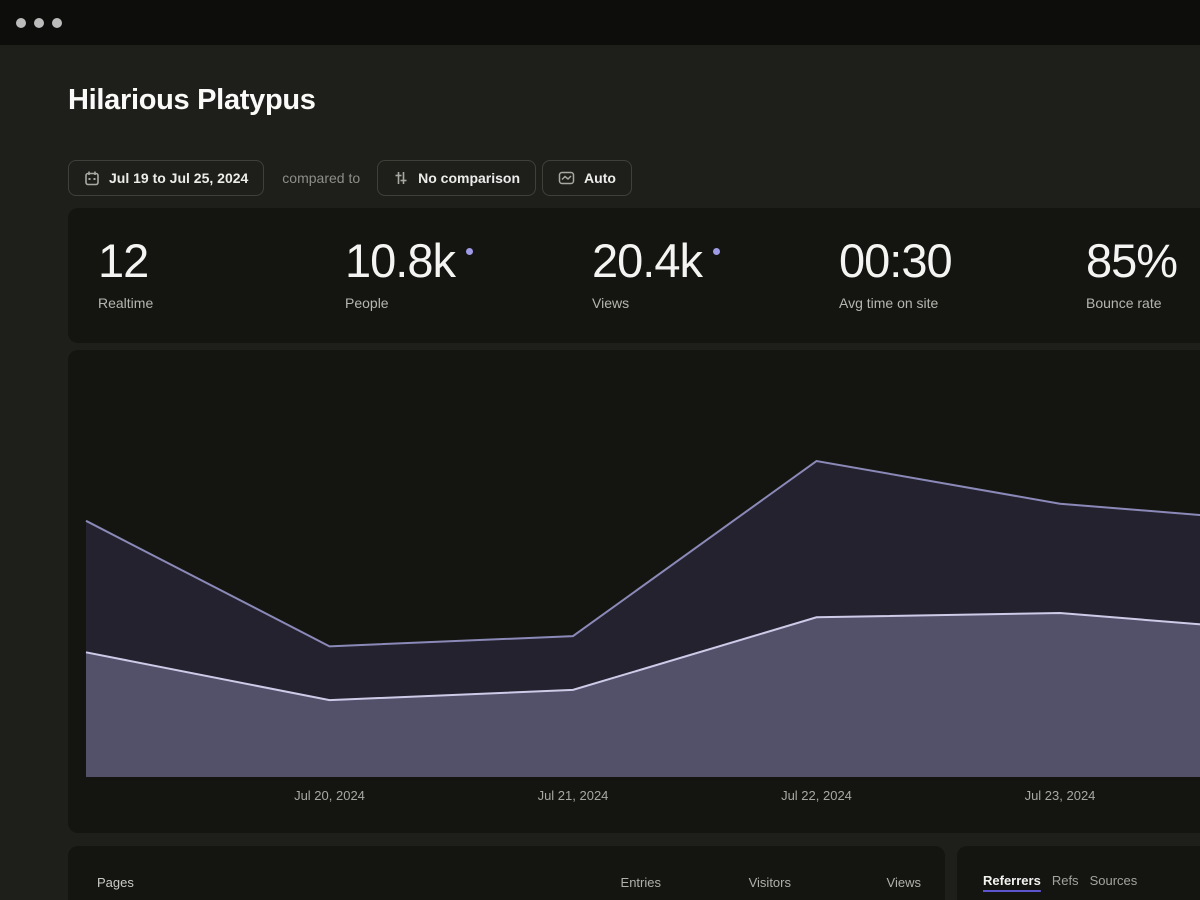  I want to click on referrers-panel: Referrers Refs Sources, so click(1078, 873).